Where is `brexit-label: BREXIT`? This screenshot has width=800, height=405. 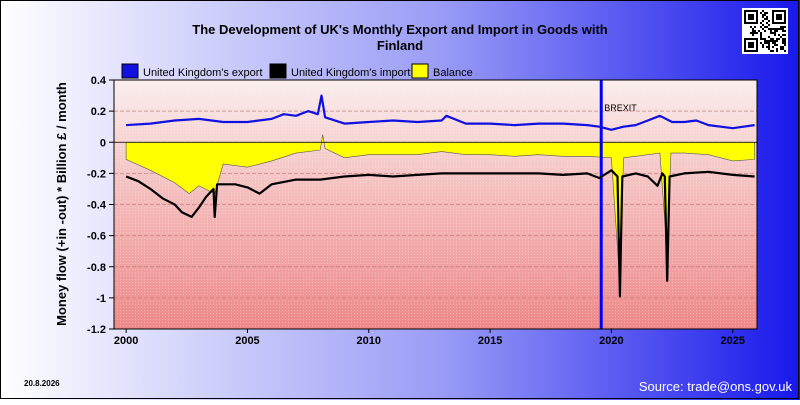 brexit-label: BREXIT is located at coordinates (620, 108).